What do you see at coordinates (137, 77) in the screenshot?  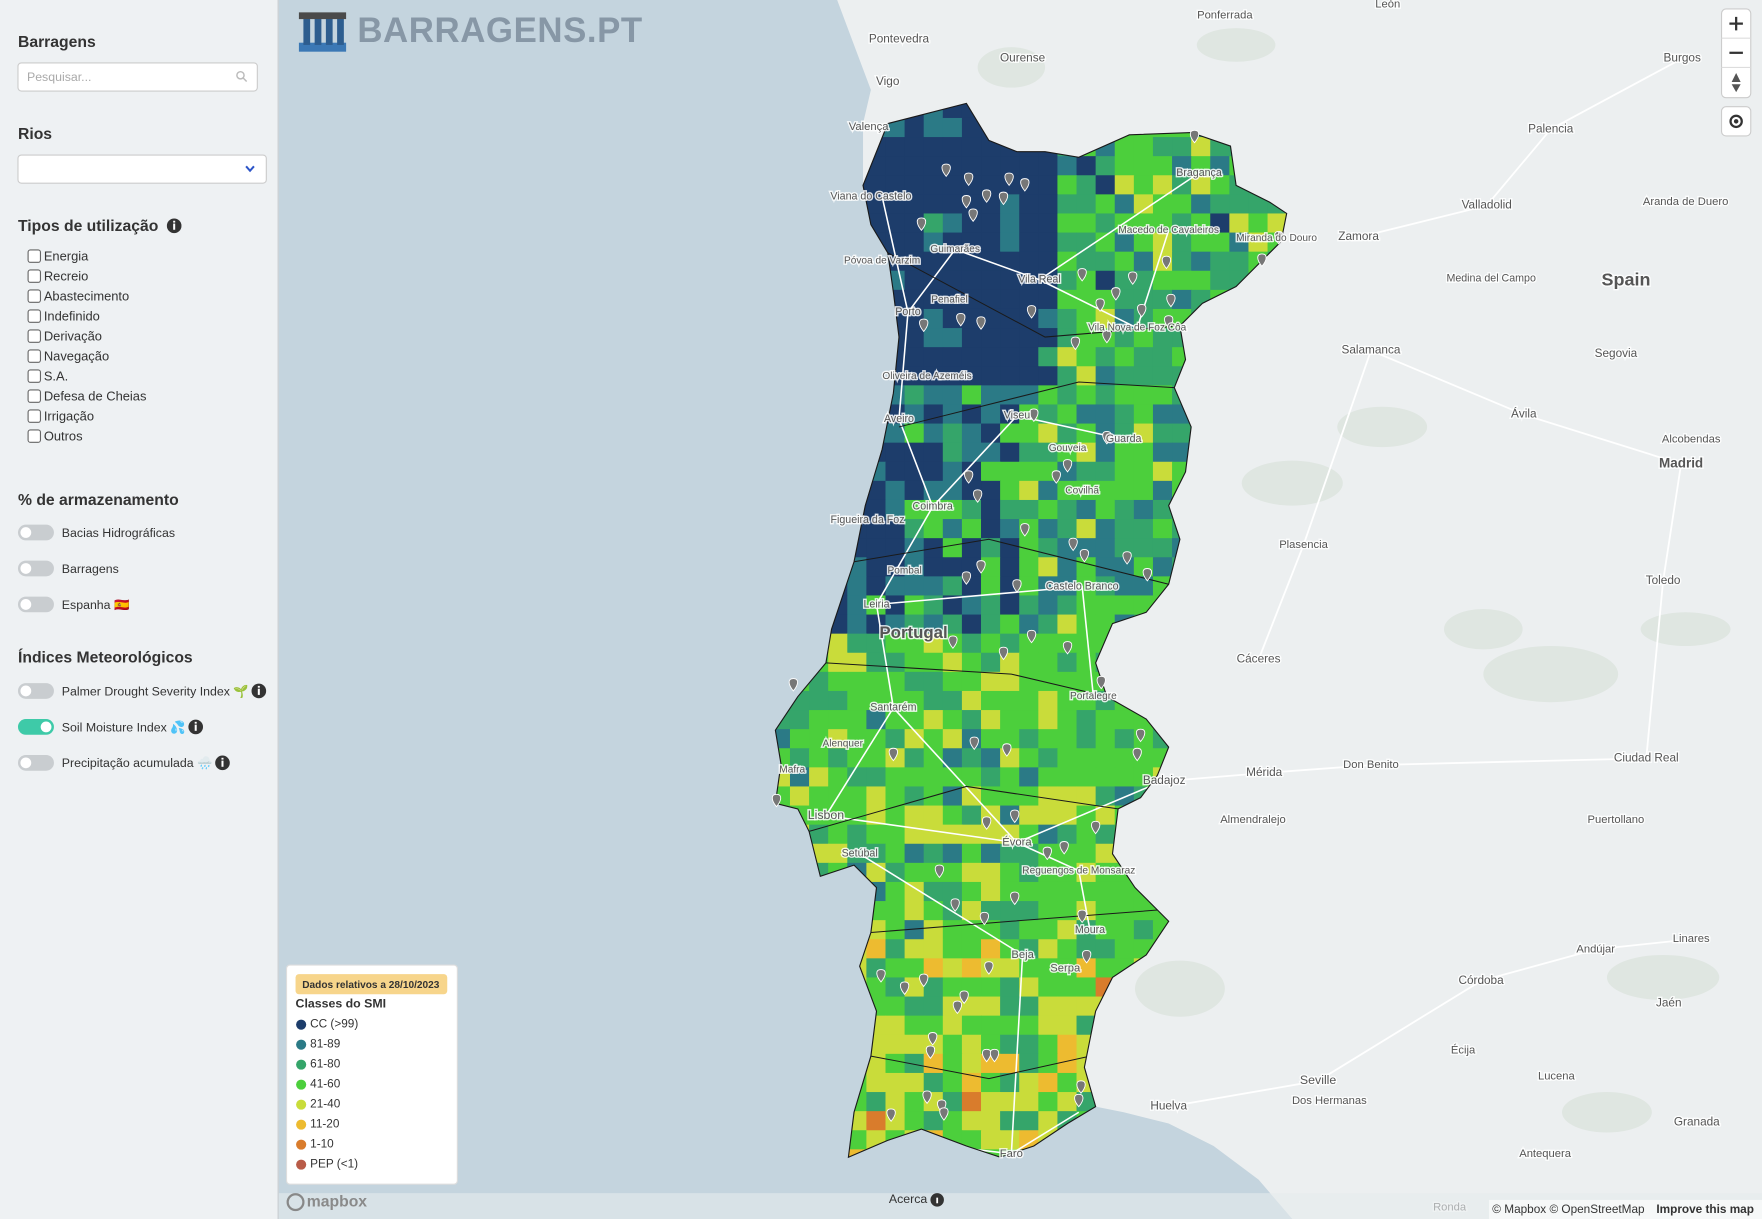 I see `search-input` at bounding box center [137, 77].